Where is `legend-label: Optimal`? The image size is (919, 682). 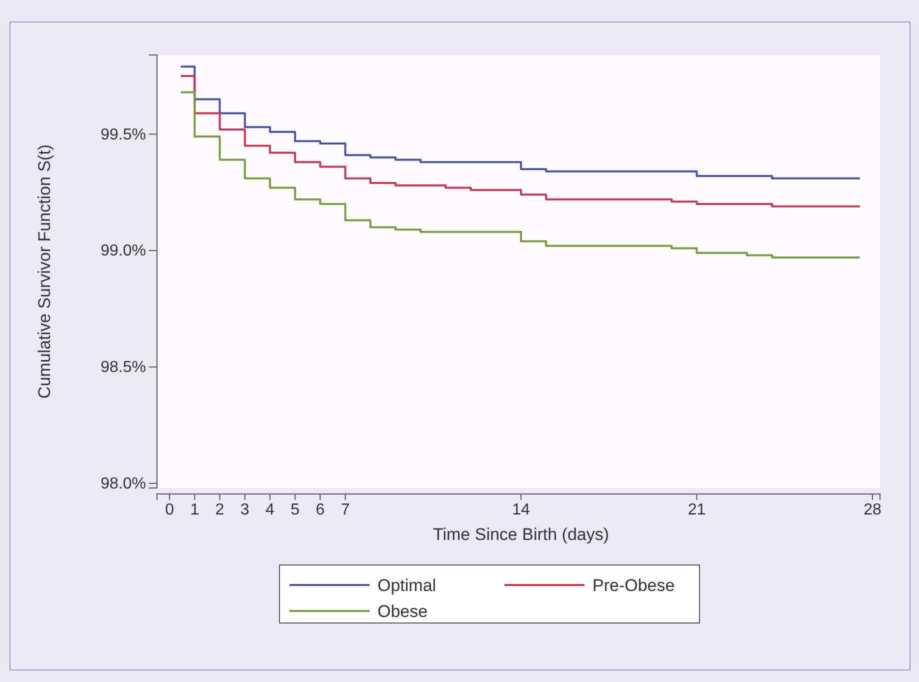
legend-label: Optimal is located at coordinates (407, 585).